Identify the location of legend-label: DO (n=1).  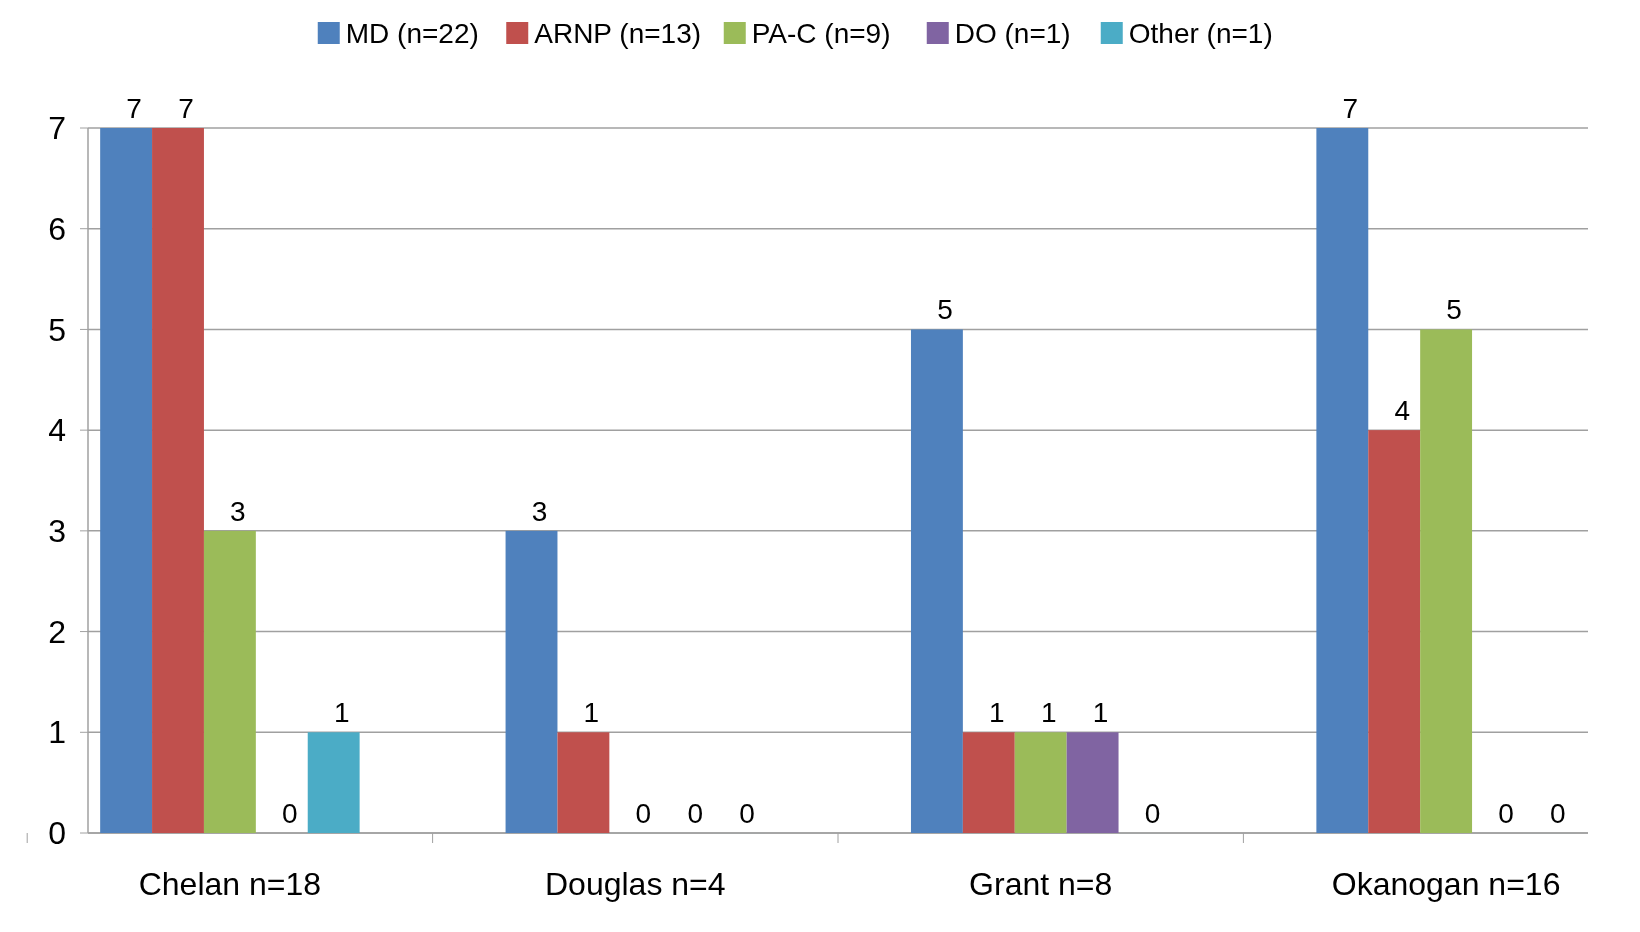
(1012, 33).